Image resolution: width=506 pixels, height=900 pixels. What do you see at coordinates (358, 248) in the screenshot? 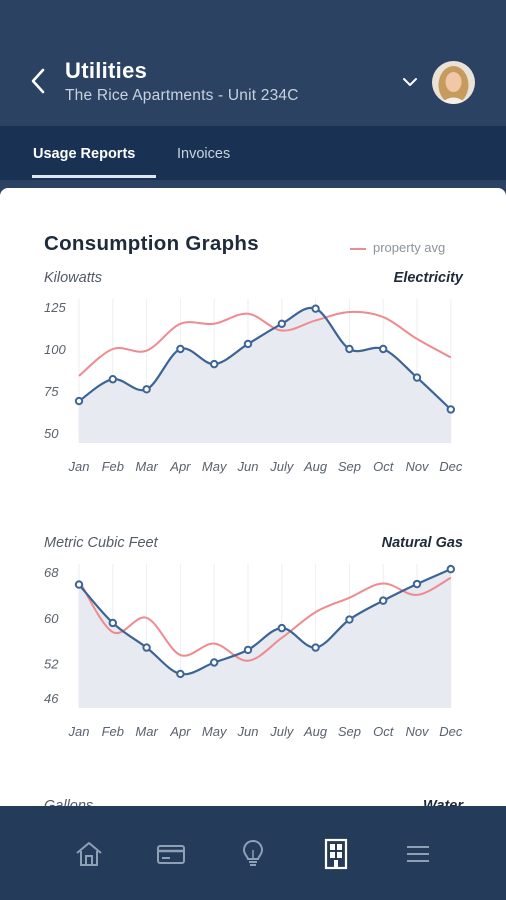
I see `legend-swatch` at bounding box center [358, 248].